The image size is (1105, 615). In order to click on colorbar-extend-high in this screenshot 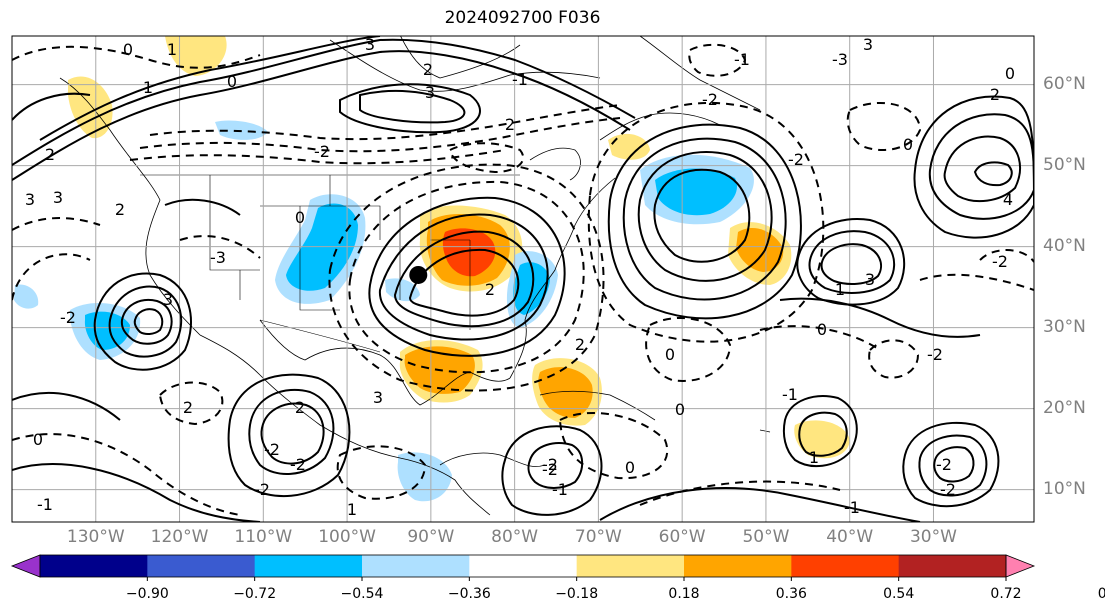, I will do `click(1020, 566)`.